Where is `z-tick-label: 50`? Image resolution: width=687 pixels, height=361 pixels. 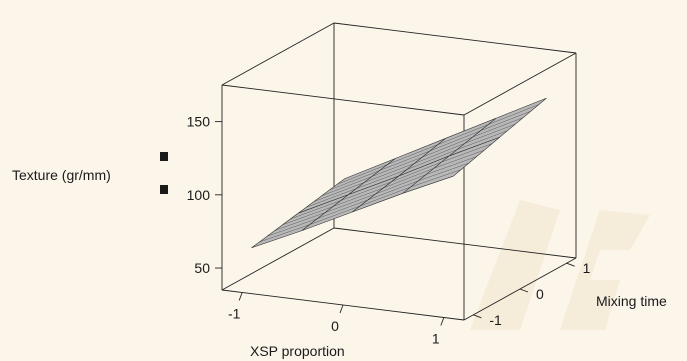
z-tick-label: 50 is located at coordinates (202, 268).